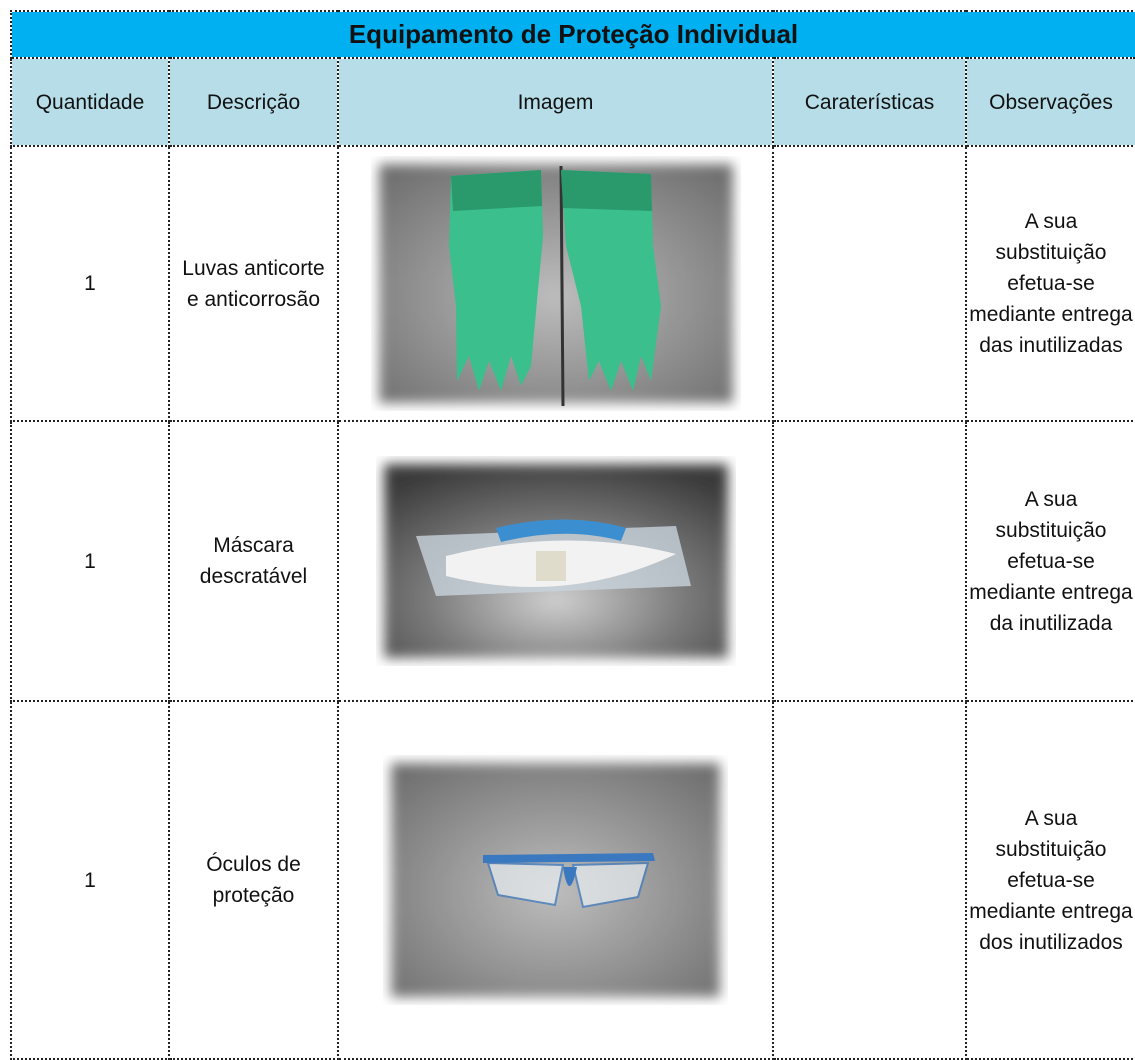 This screenshot has height=1060, width=1135. I want to click on table-title: Equipamento de Proteção Individual, so click(572, 34).